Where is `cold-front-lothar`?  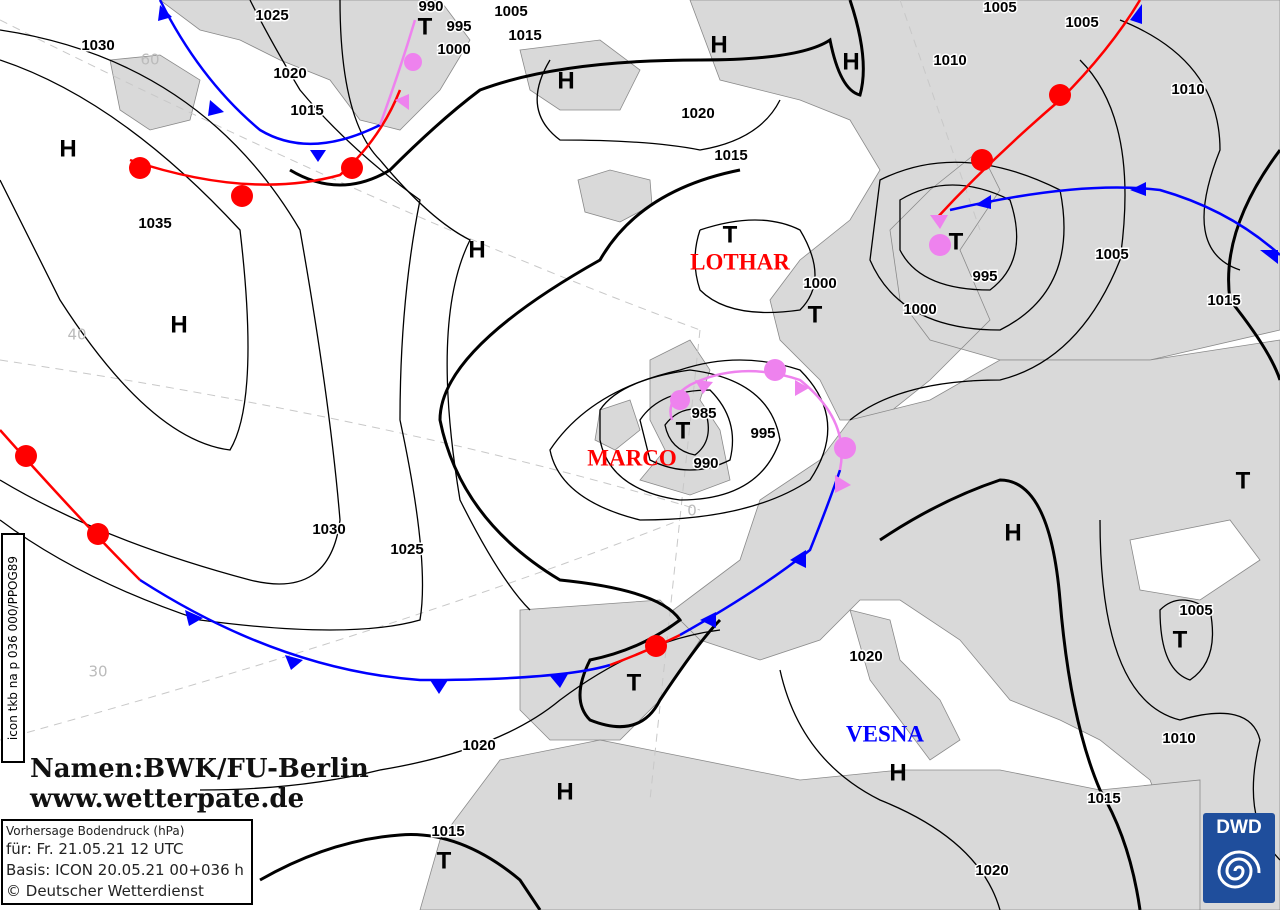
cold-front-lothar is located at coordinates (1114, 221).